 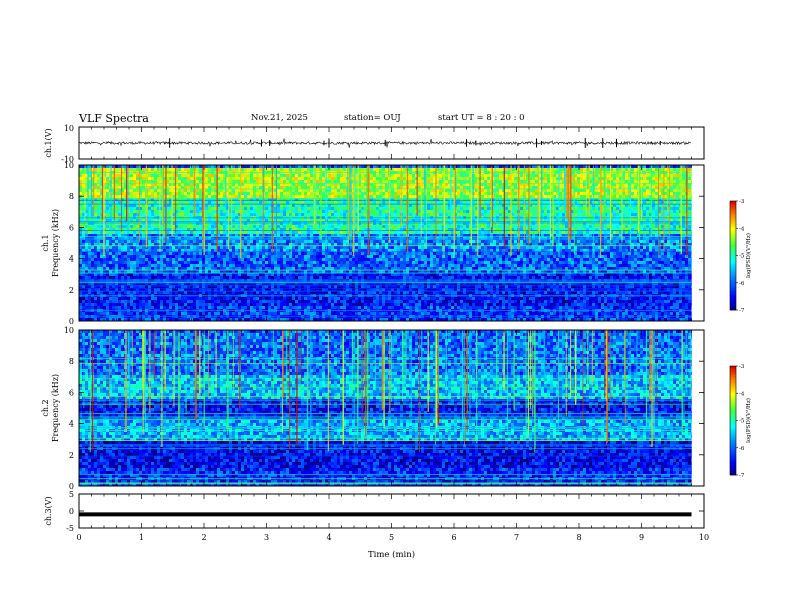 I want to click on date-label: Nov.21, 2025, so click(x=279, y=118).